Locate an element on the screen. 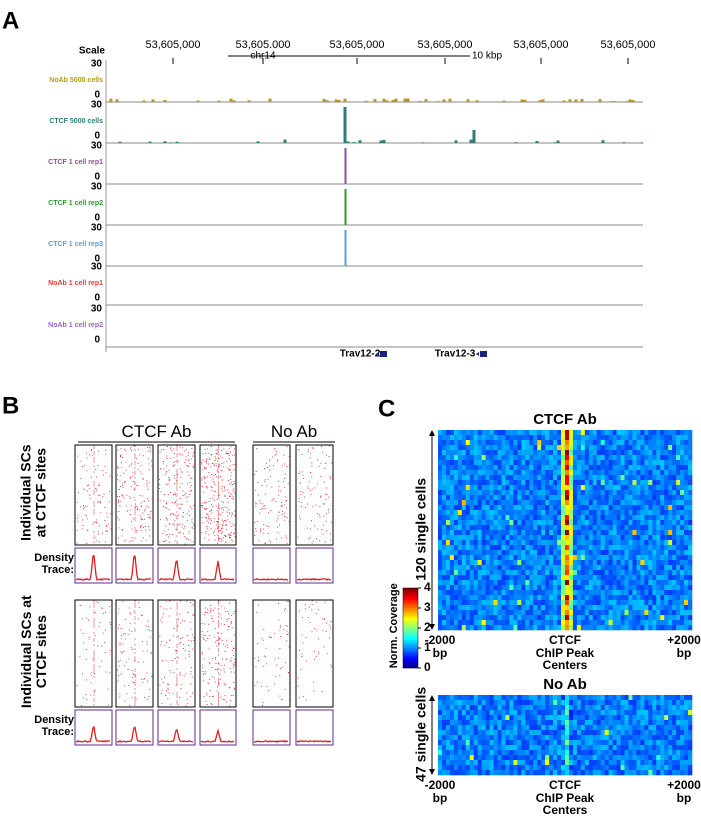 The image size is (701, 817). trace-label: Density Trace: is located at coordinates (54, 726).